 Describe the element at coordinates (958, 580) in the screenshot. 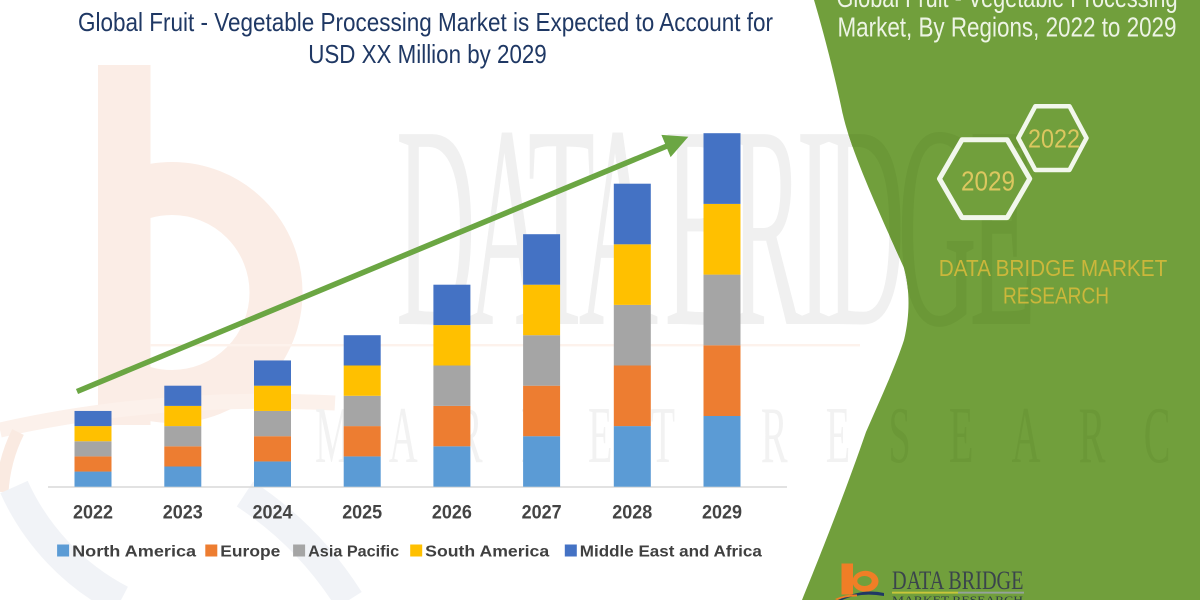

I see `svg-text: DATA BRIDGE` at that location.